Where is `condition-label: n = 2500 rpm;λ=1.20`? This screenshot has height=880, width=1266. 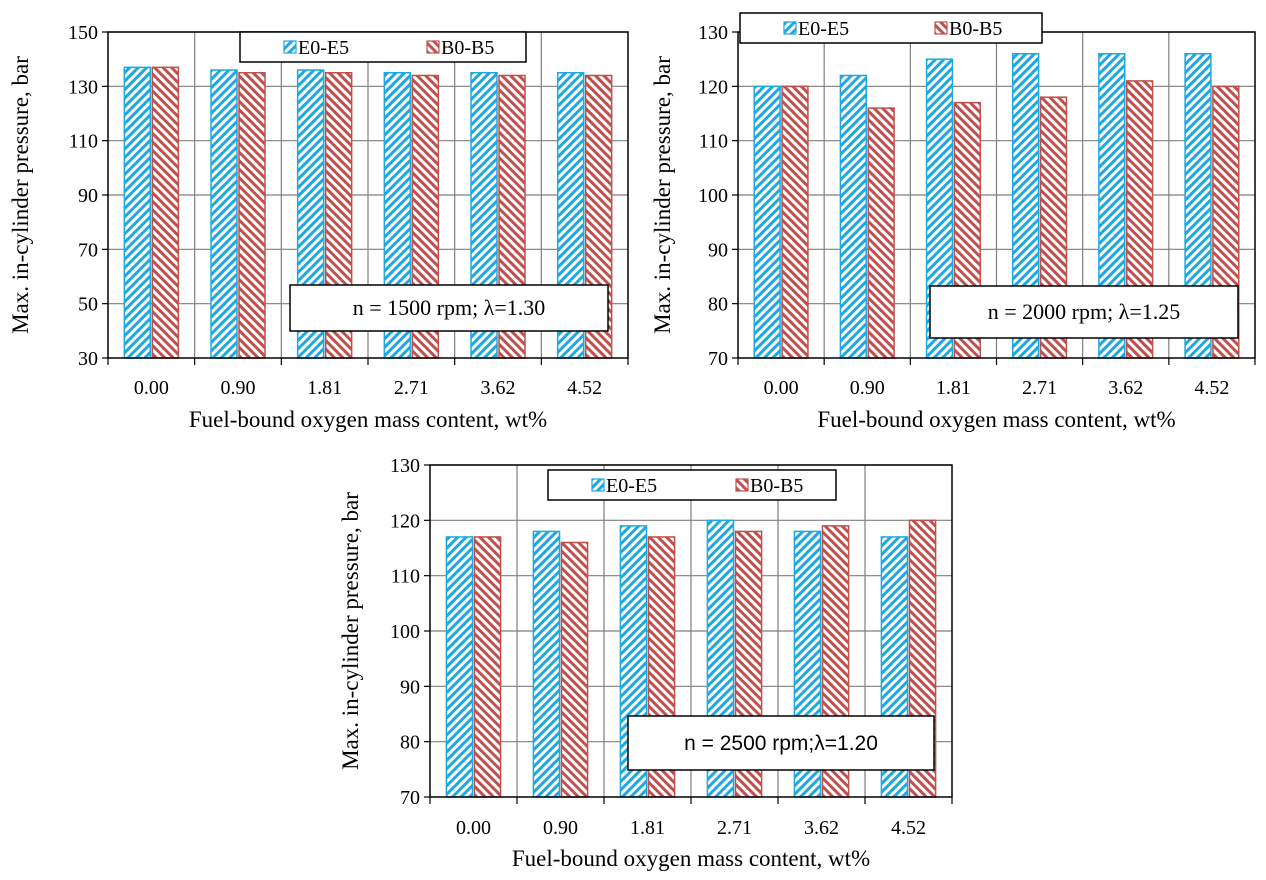
condition-label: n = 2500 rpm;λ=1.20 is located at coordinates (781, 743).